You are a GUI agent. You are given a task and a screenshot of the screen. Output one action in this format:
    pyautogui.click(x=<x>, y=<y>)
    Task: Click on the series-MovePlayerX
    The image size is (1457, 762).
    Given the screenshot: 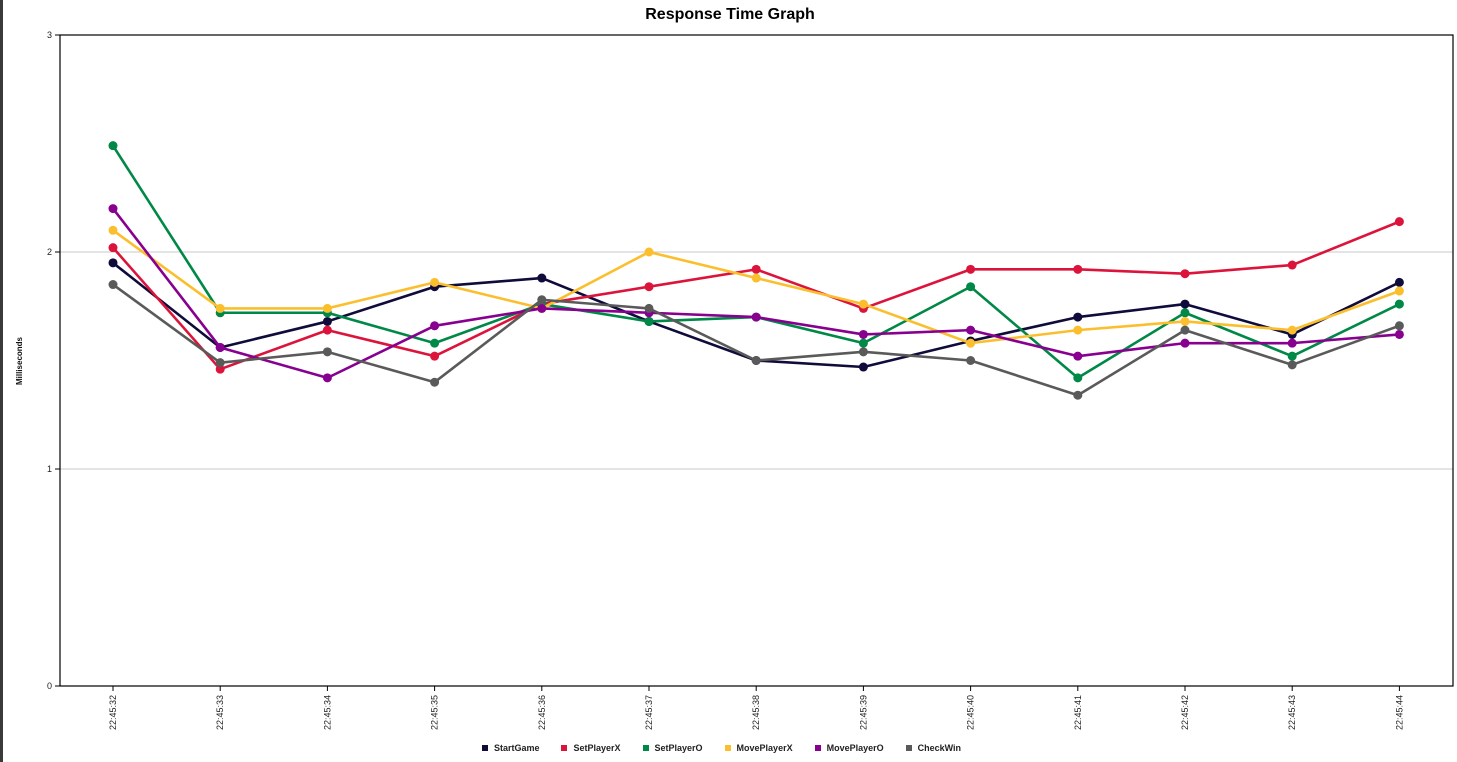 What is the action you would take?
    pyautogui.click(x=756, y=286)
    